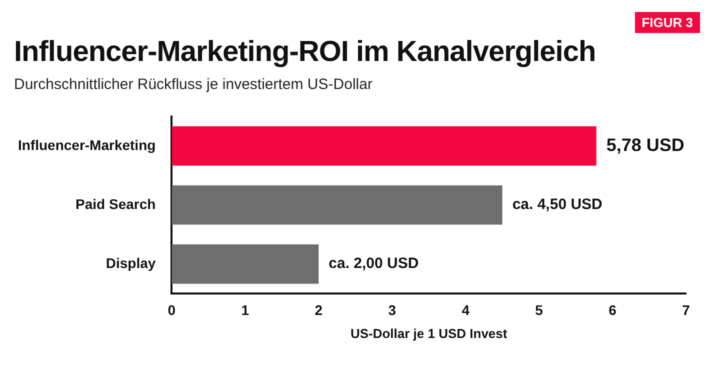  What do you see at coordinates (172, 310) in the screenshot?
I see `x-tick-label: 0` at bounding box center [172, 310].